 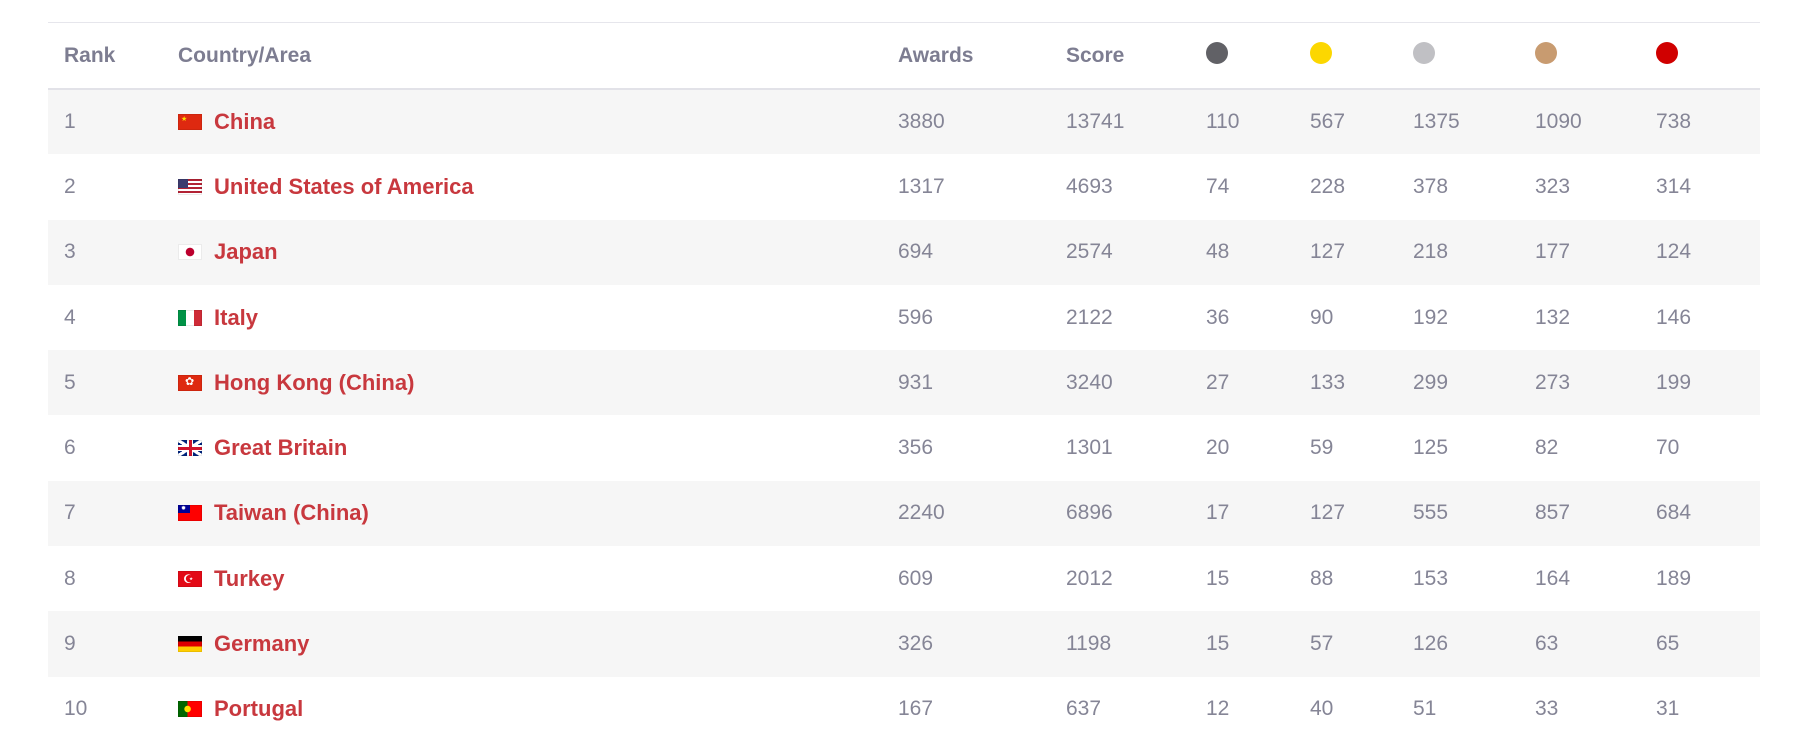 What do you see at coordinates (190, 252) in the screenshot?
I see `japan-flag-icon` at bounding box center [190, 252].